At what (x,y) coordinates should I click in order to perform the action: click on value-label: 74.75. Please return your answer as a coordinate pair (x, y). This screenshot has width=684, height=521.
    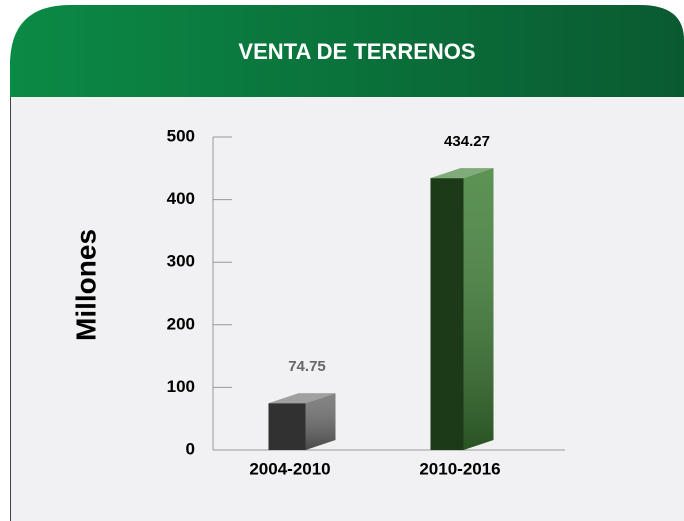
    Looking at the image, I should click on (307, 366).